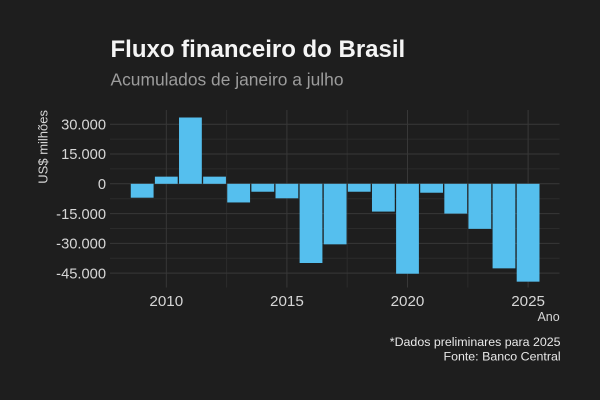  Describe the element at coordinates (287, 301) in the screenshot. I see `svg-text: 2015` at that location.